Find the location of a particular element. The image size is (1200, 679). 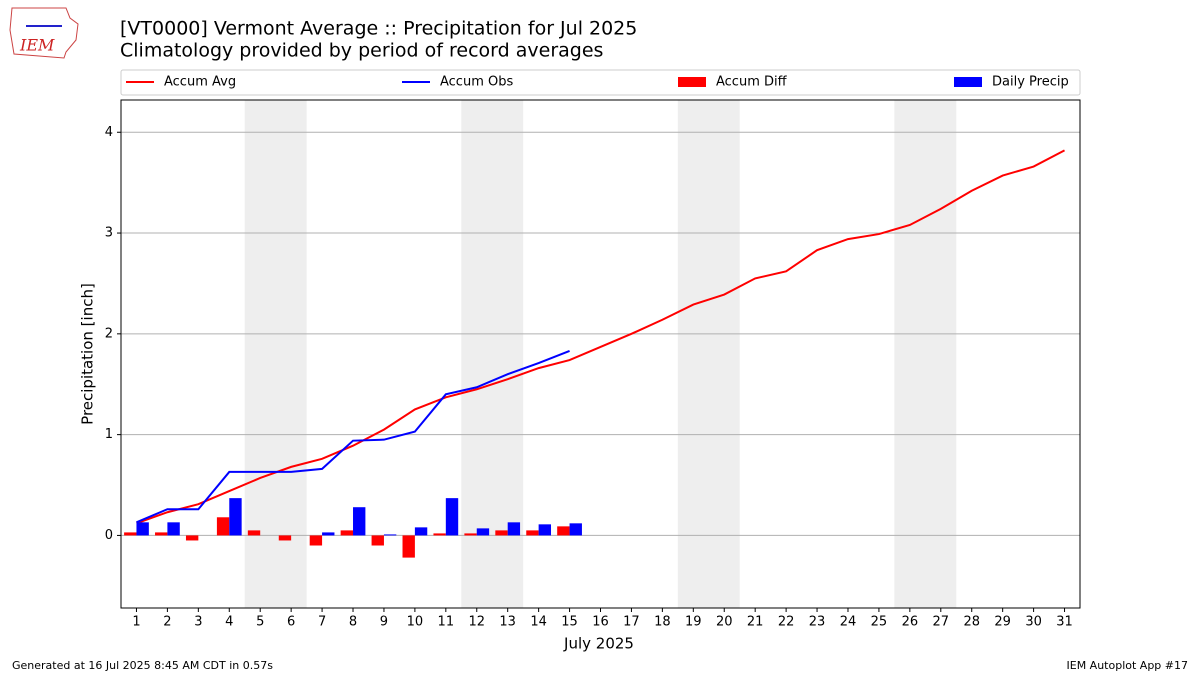

x-axis-label: July 2025 is located at coordinates (598, 644).